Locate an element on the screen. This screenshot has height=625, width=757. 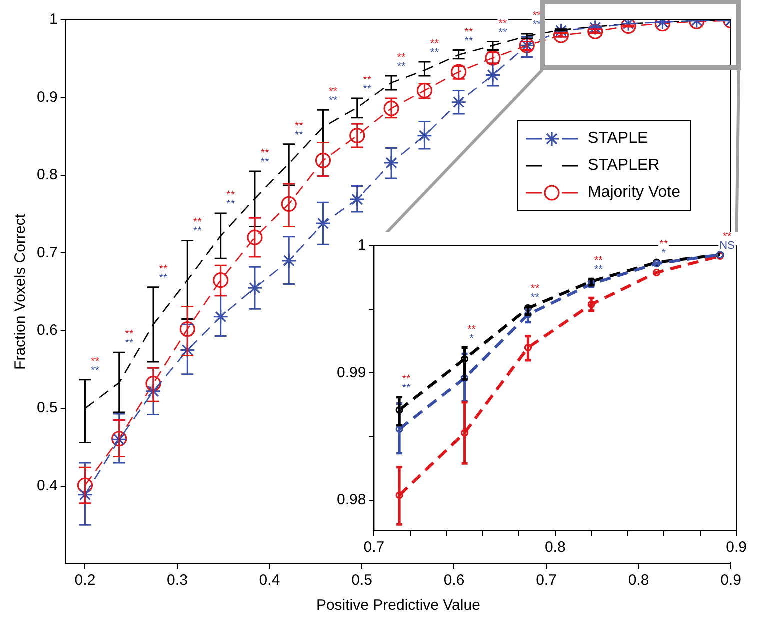
x-tick-label: 0.2 is located at coordinates (85, 581).